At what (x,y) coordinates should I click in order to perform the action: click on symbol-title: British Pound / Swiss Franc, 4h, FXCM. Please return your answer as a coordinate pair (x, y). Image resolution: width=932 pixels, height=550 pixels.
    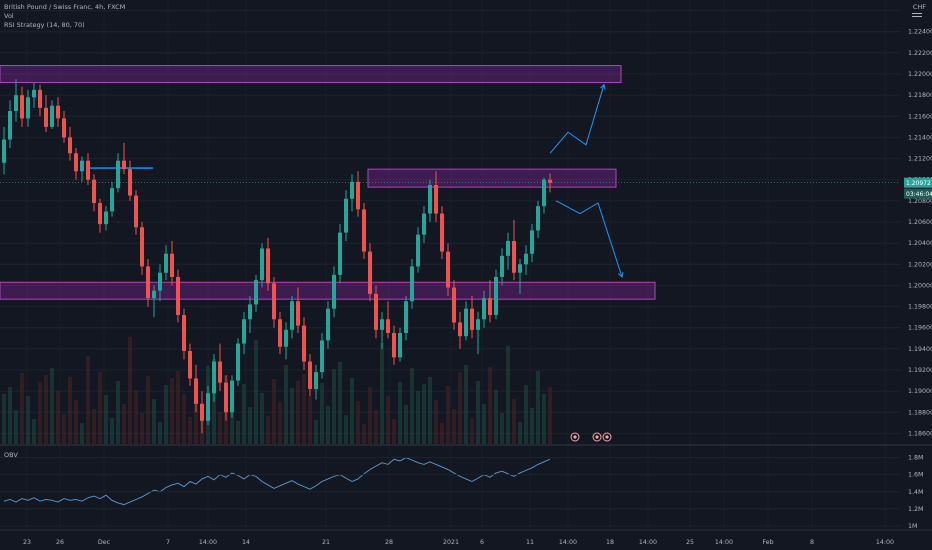
    Looking at the image, I should click on (65, 7).